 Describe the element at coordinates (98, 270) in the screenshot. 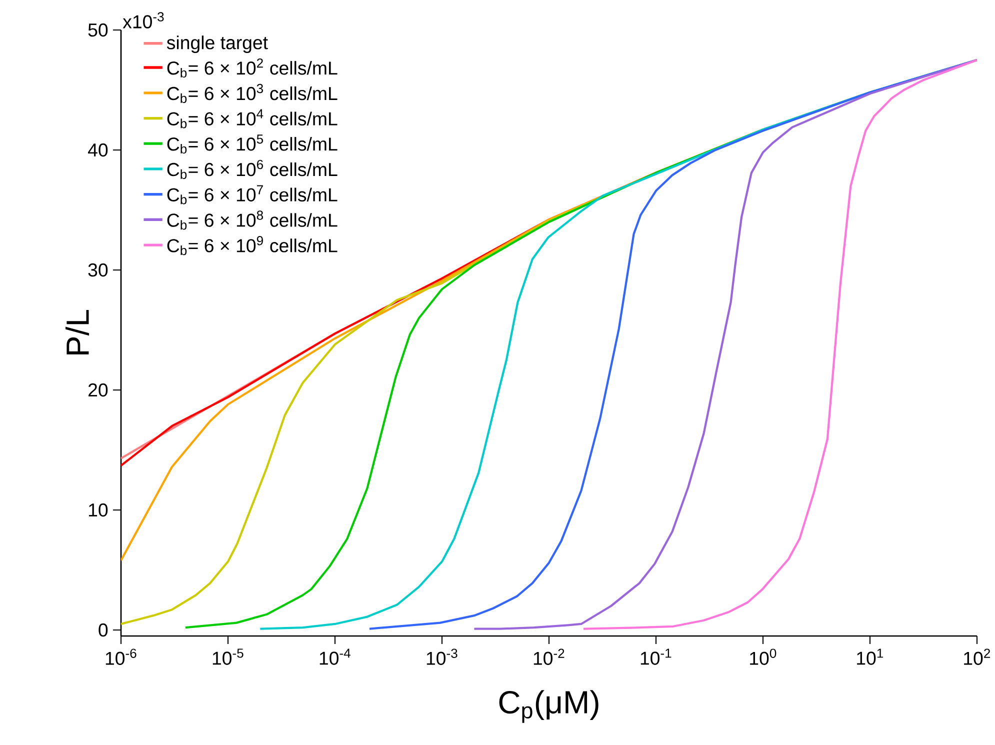

I see `y-tick-label: 30` at that location.